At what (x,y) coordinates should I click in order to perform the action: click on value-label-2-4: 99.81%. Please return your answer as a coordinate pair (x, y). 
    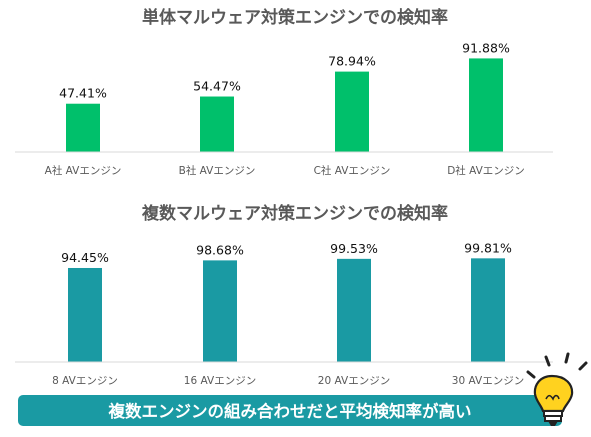
    Looking at the image, I should click on (488, 247).